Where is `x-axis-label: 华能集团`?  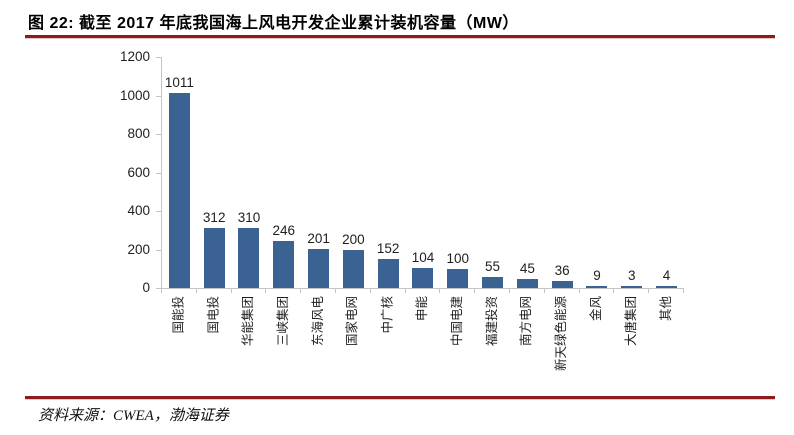
x-axis-label: 华能集团 is located at coordinates (248, 321).